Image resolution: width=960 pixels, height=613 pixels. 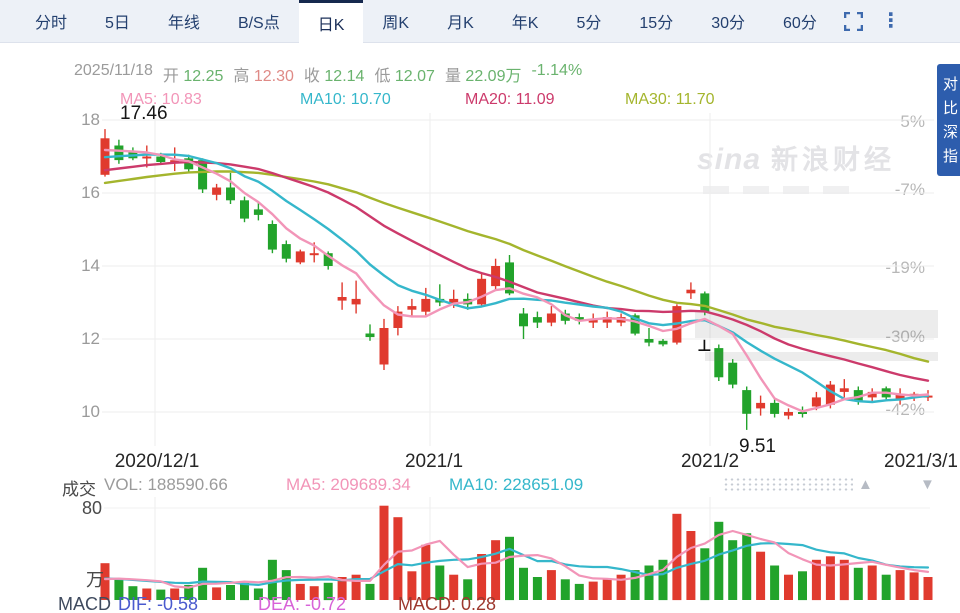 What do you see at coordinates (90, 119) in the screenshot?
I see `price-axis-tick: 18` at bounding box center [90, 119].